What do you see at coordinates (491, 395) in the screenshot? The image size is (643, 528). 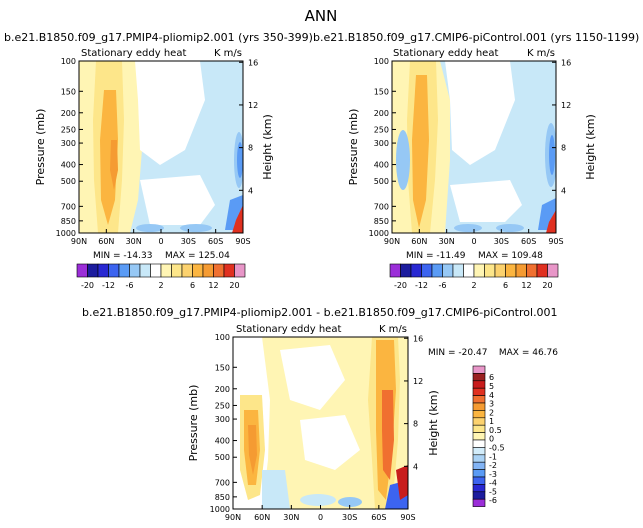 I see `colorbar-label: 4` at bounding box center [491, 395].